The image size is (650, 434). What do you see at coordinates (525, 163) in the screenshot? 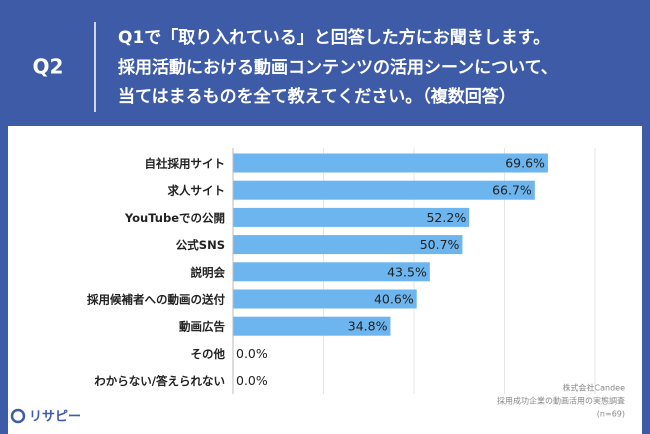
I see `value-label: 69.6%` at bounding box center [525, 163].